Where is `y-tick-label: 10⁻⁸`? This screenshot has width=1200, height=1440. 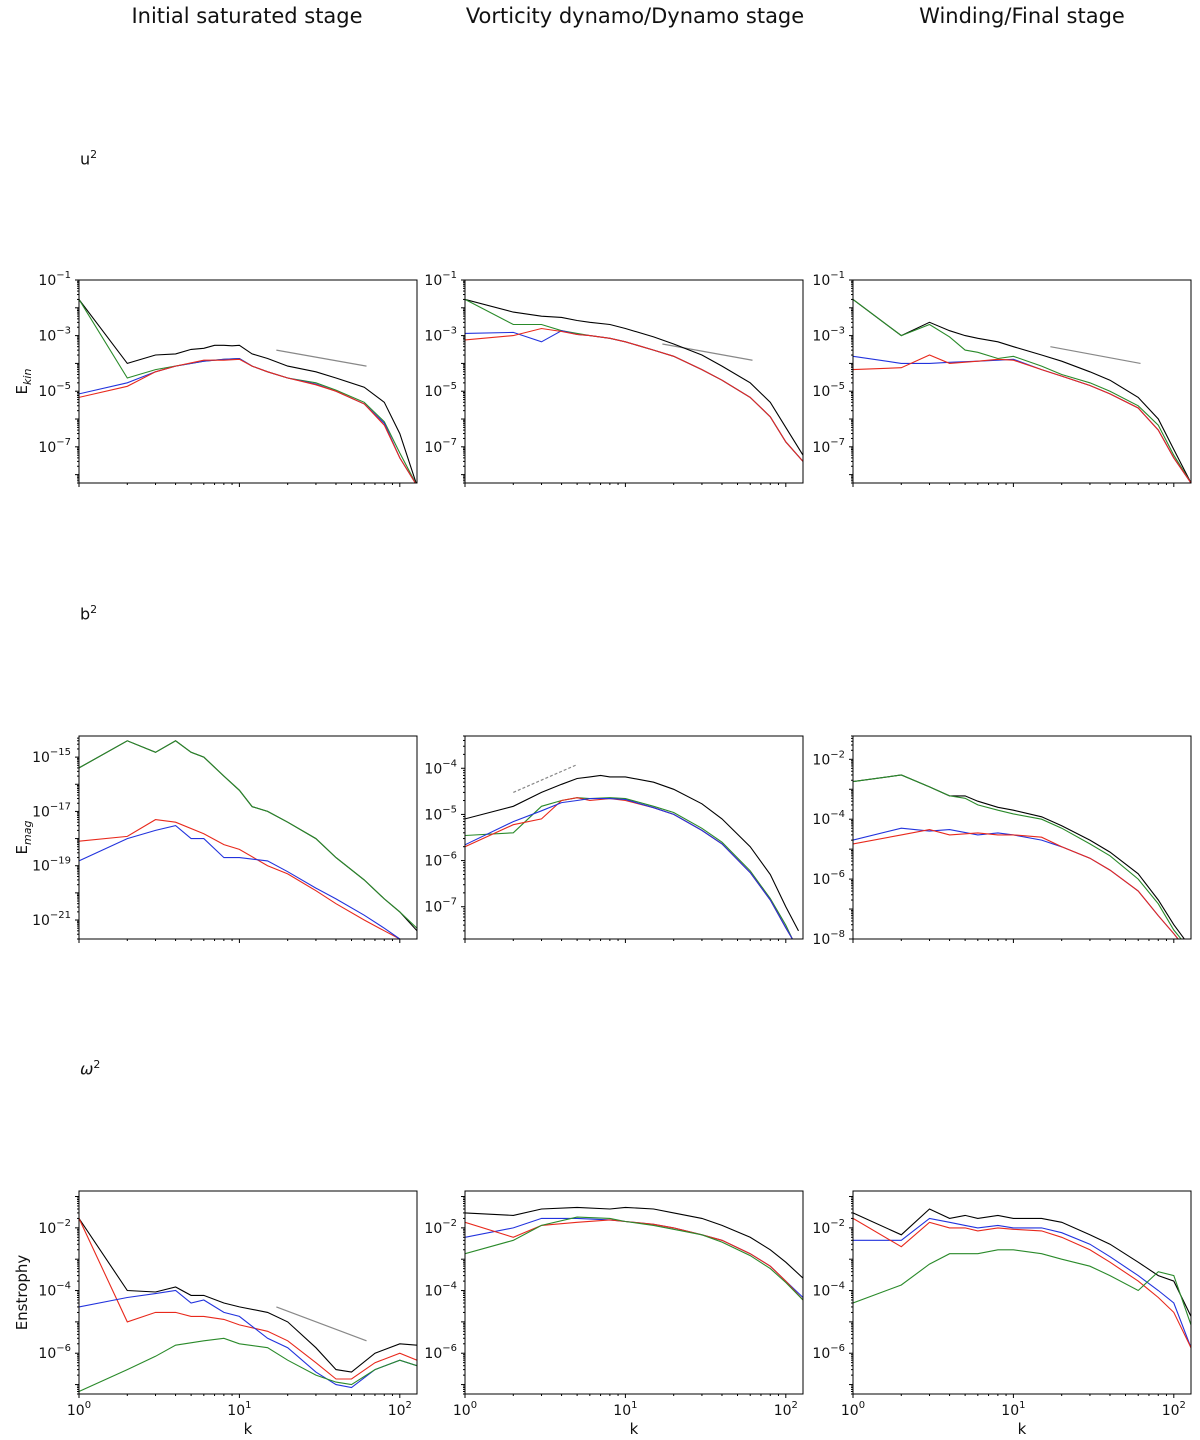
y-tick-label: 10⁻⁸ is located at coordinates (828, 938).